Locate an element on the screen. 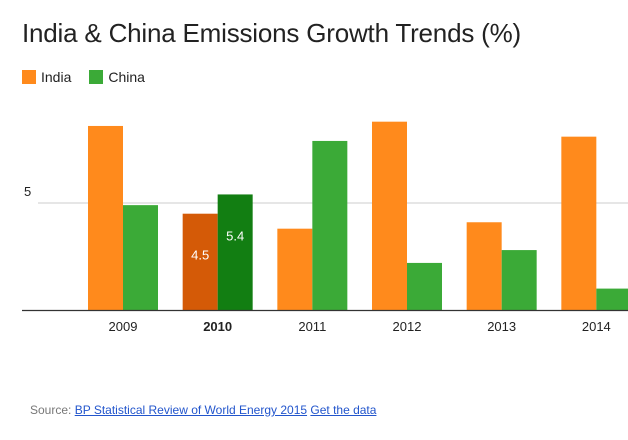  bar-india-2014 is located at coordinates (579, 223).